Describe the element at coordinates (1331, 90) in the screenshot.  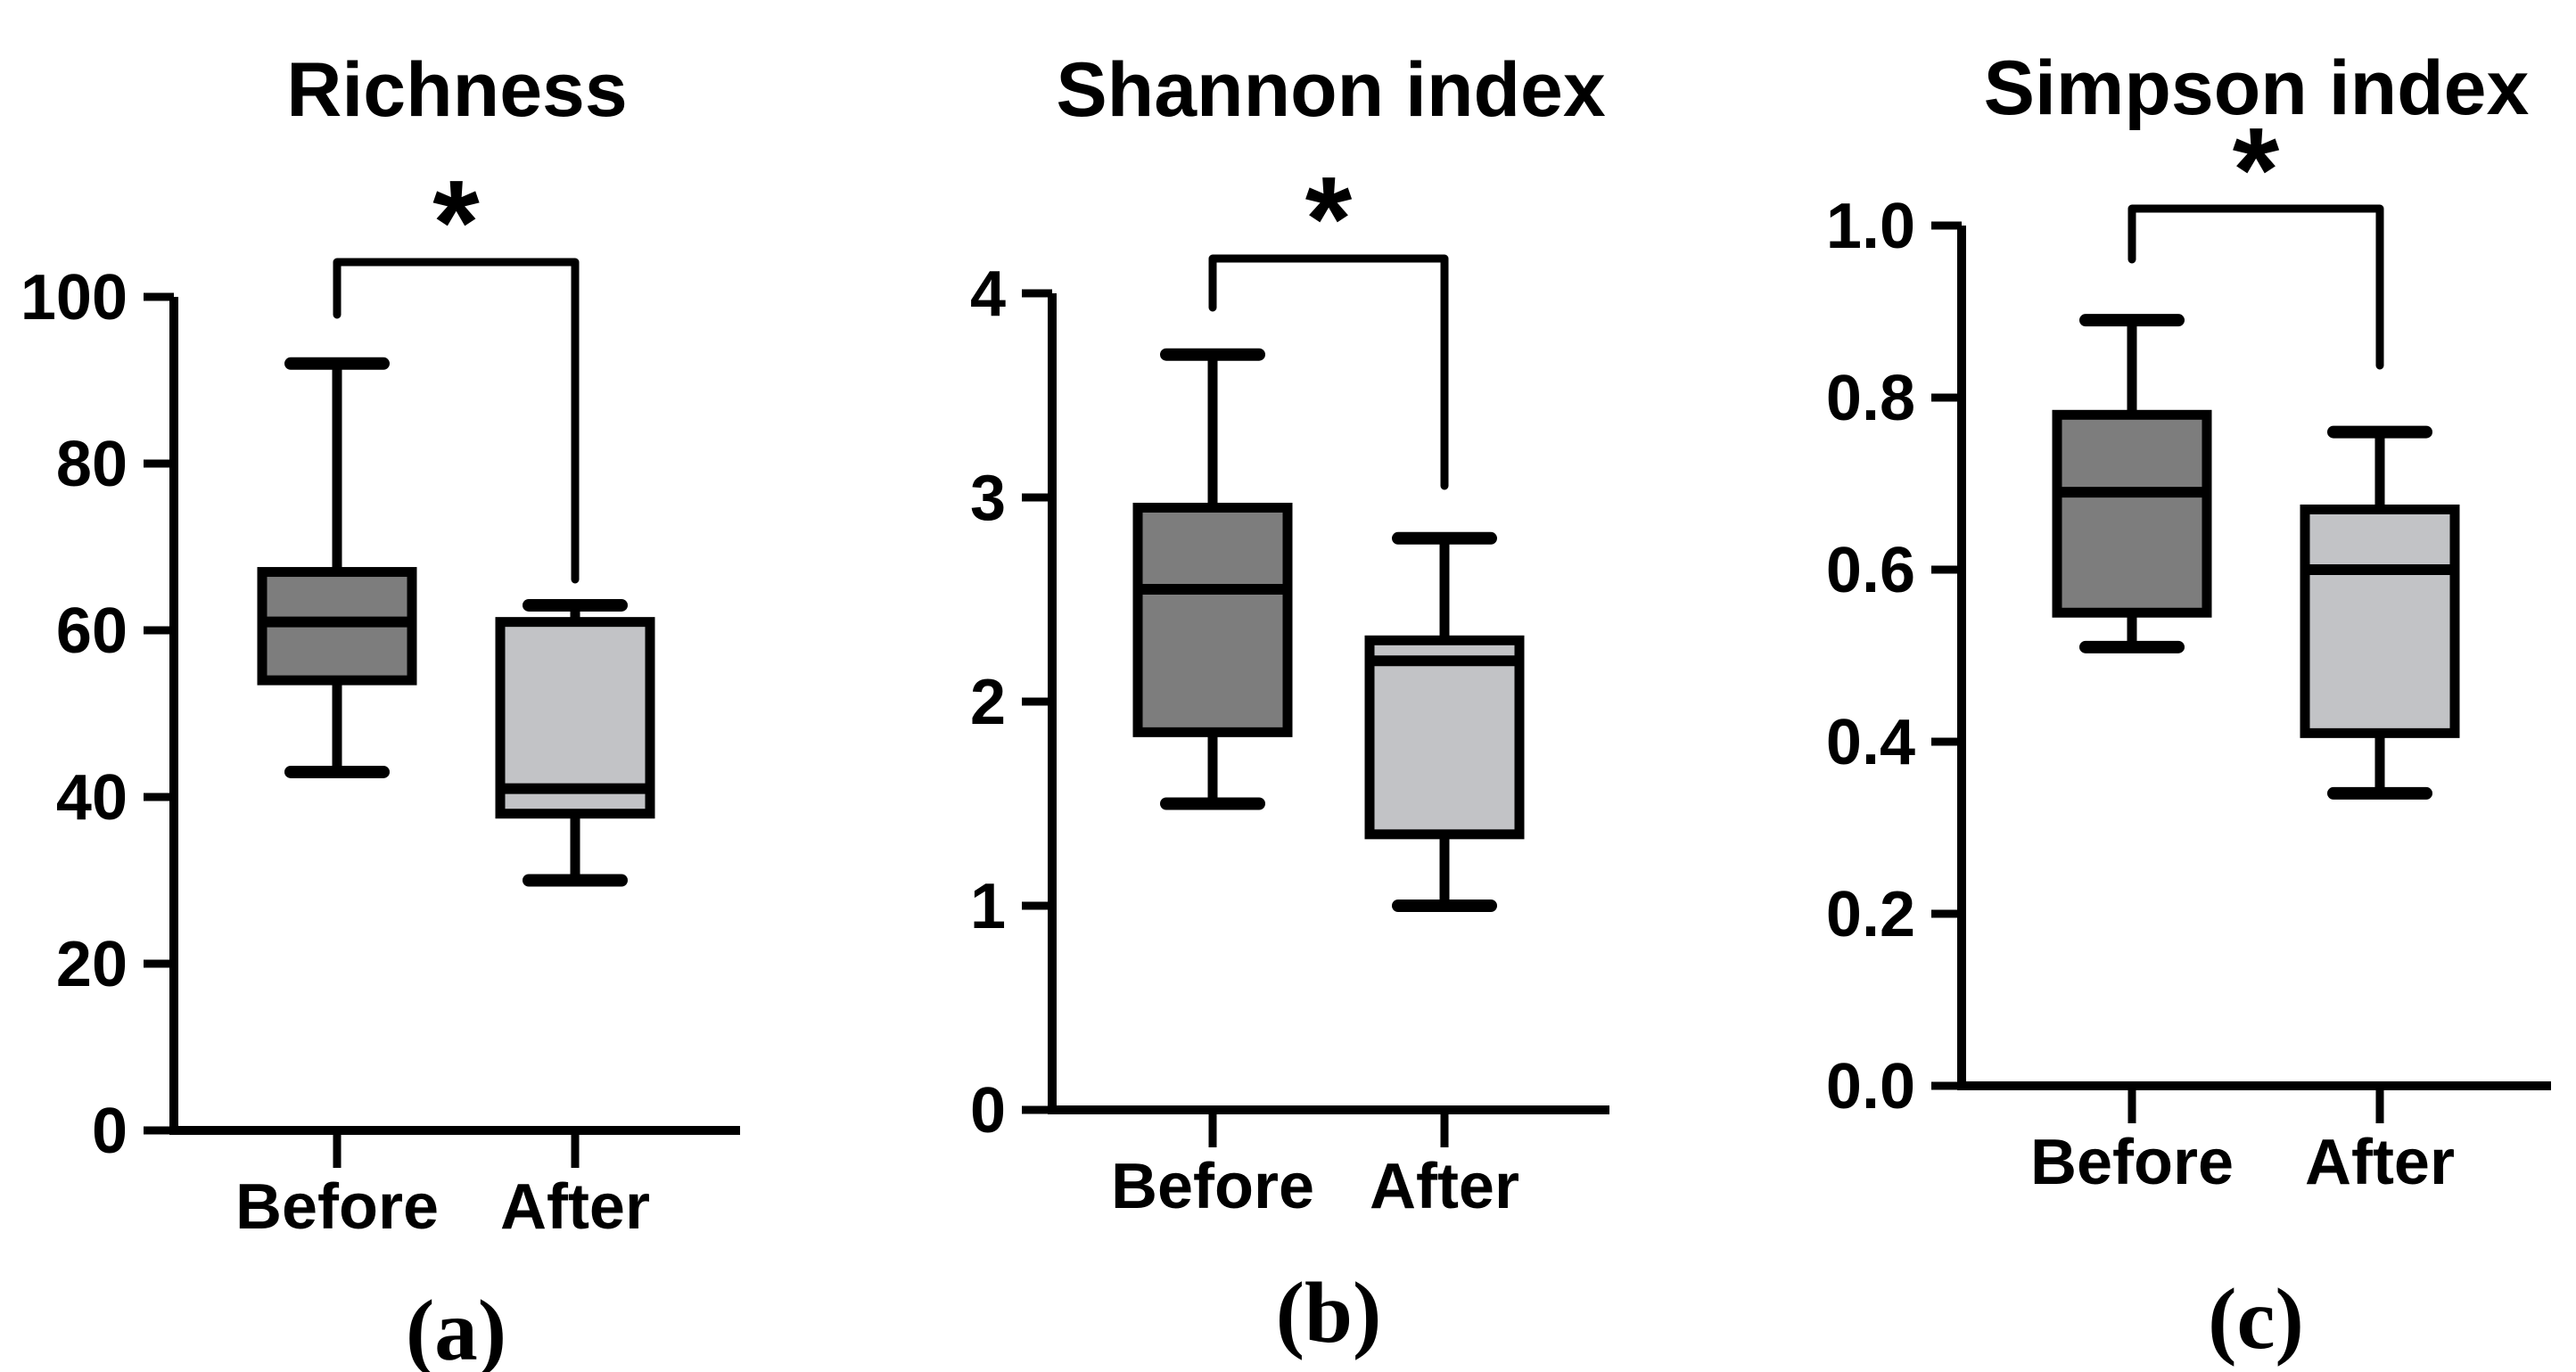
I see `panel-title: Shannon index` at that location.